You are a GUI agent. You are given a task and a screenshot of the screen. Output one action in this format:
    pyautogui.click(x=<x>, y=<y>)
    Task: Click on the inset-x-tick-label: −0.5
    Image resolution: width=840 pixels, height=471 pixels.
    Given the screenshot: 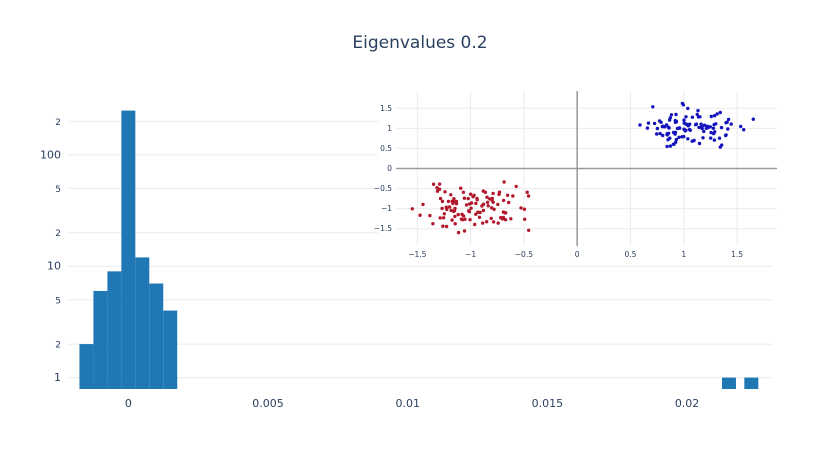 What is the action you would take?
    pyautogui.click(x=524, y=254)
    